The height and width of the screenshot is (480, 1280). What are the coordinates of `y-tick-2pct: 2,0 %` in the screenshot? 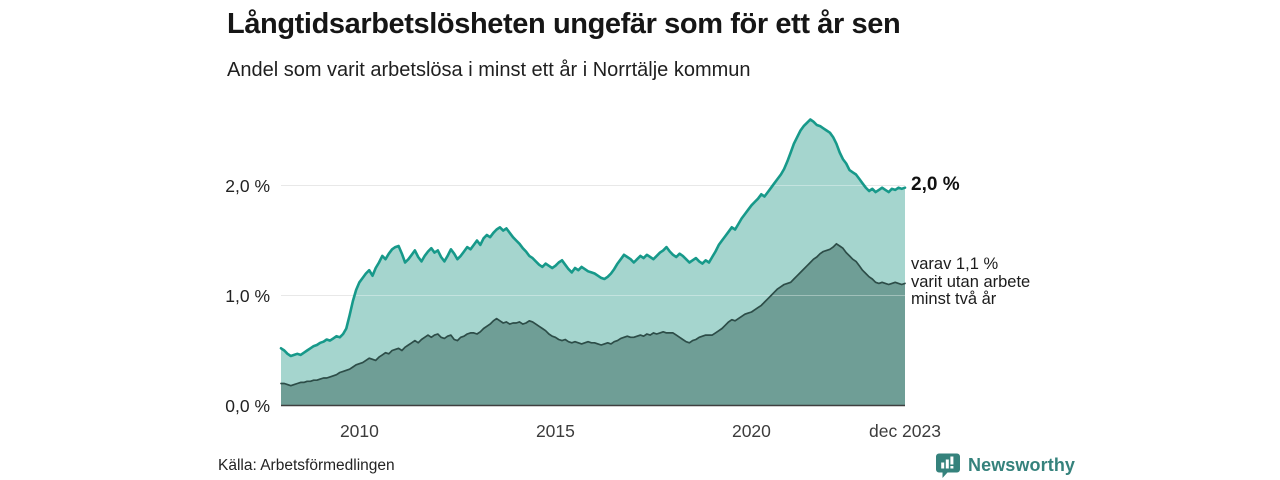 It's located at (247, 185).